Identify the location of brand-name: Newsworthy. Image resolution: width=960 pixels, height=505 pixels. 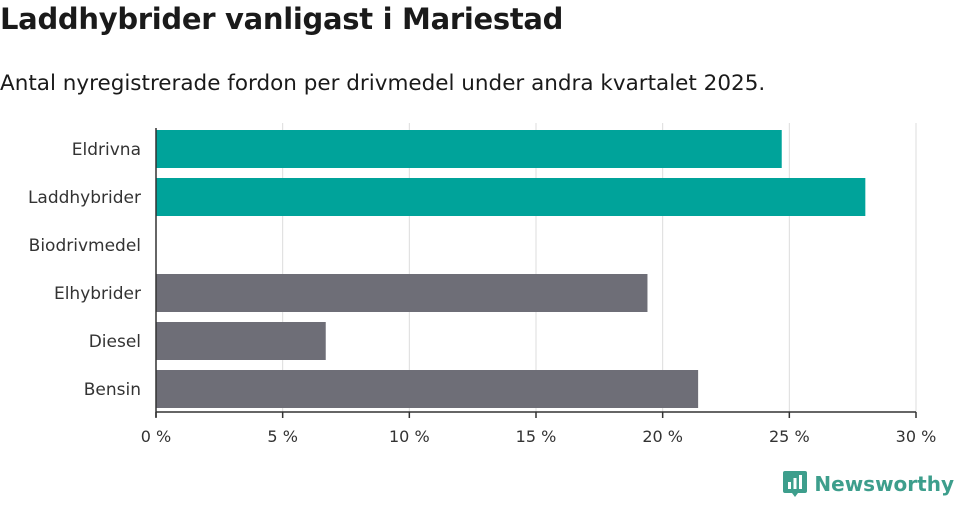
(884, 484).